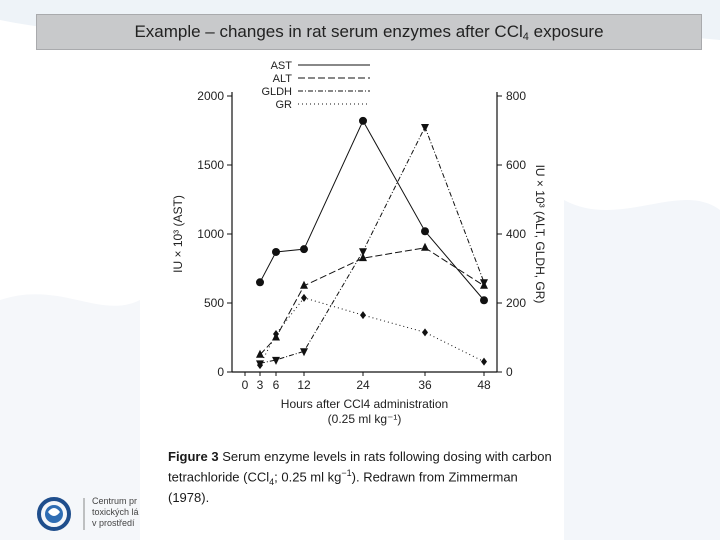  Describe the element at coordinates (220, 372) in the screenshot. I see `left-tick-label: 0` at that location.